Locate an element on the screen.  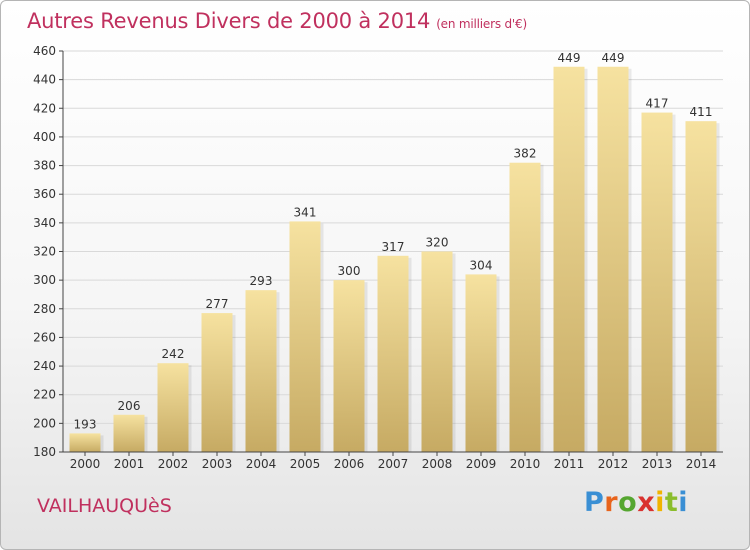
x-tick-label: 2006 is located at coordinates (349, 464).